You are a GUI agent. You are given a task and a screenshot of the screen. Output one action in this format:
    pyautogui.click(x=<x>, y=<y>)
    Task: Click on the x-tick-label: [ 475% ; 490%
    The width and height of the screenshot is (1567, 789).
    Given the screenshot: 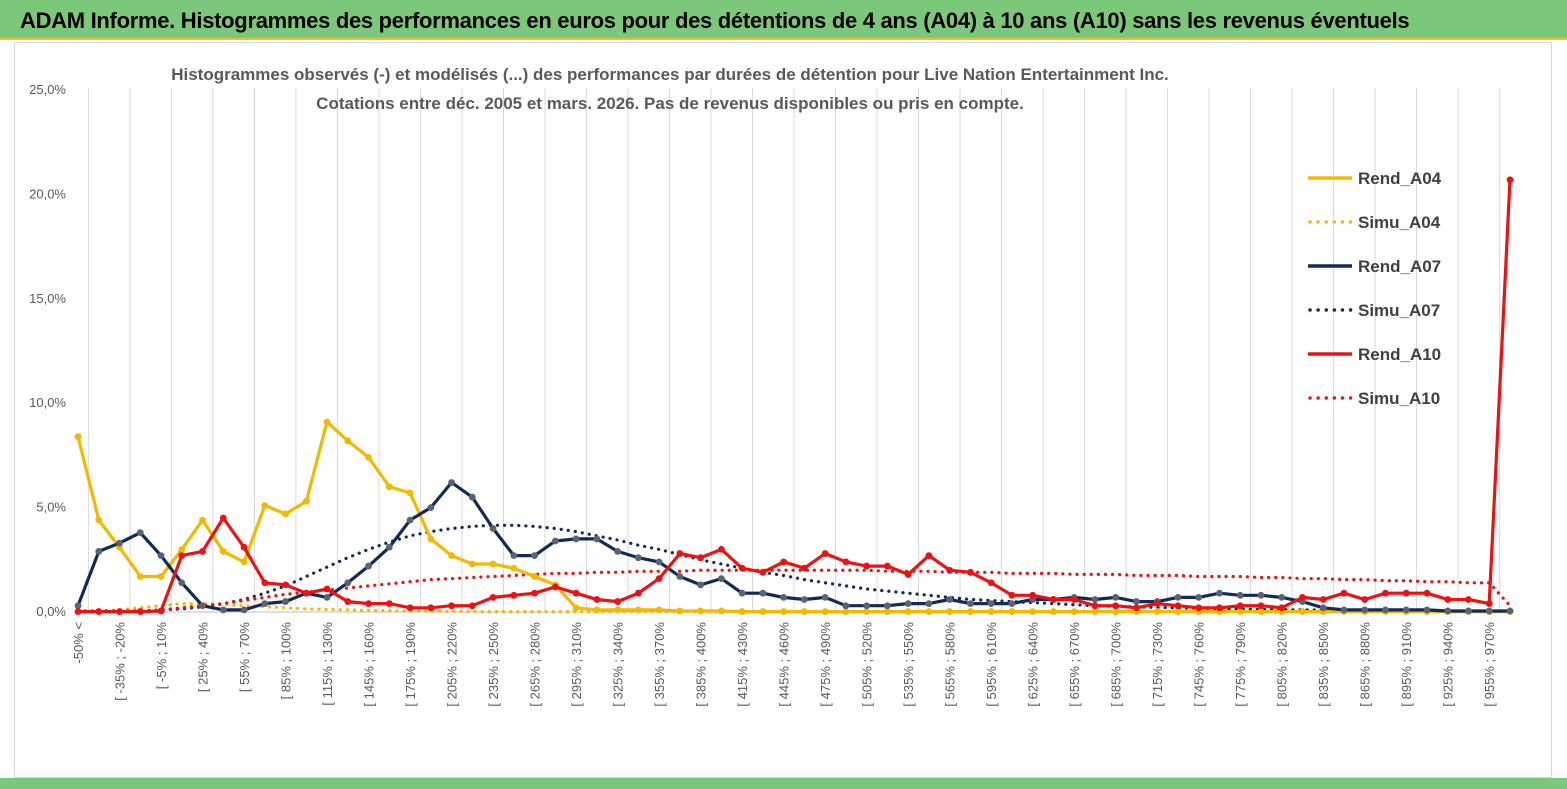 What is the action you would take?
    pyautogui.click(x=825, y=664)
    